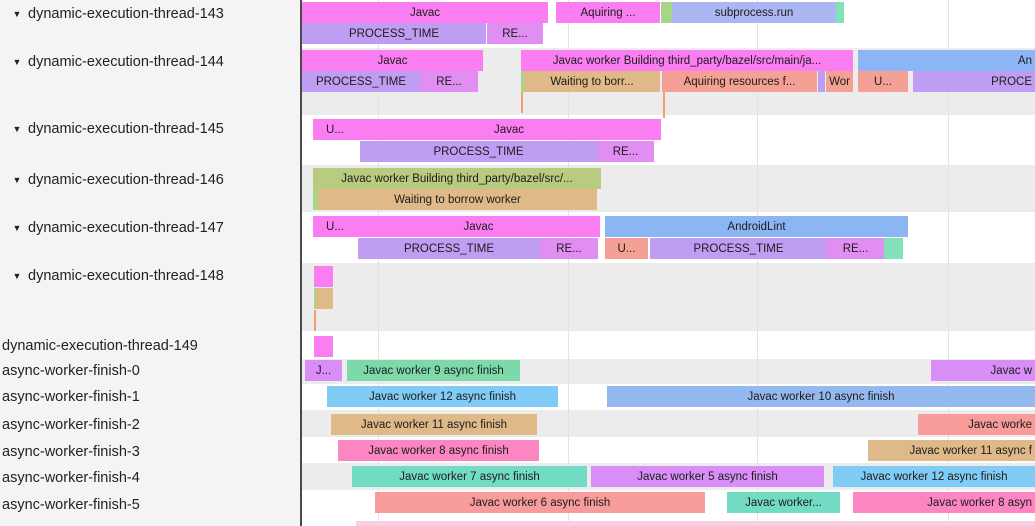 The width and height of the screenshot is (1035, 526). What do you see at coordinates (150, 397) in the screenshot?
I see `track-label-async-worker-finish-1: async-worker-finish-1` at bounding box center [150, 397].